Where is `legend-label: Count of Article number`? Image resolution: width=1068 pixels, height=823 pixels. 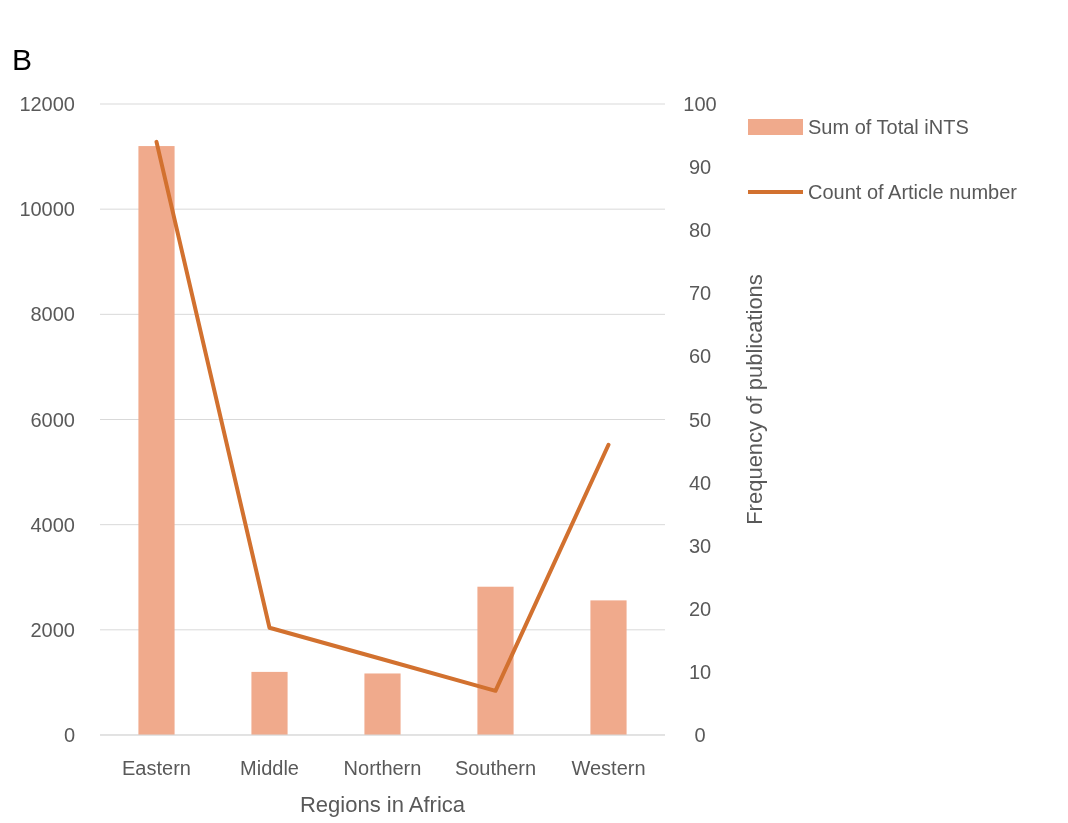 legend-label: Count of Article number is located at coordinates (913, 192).